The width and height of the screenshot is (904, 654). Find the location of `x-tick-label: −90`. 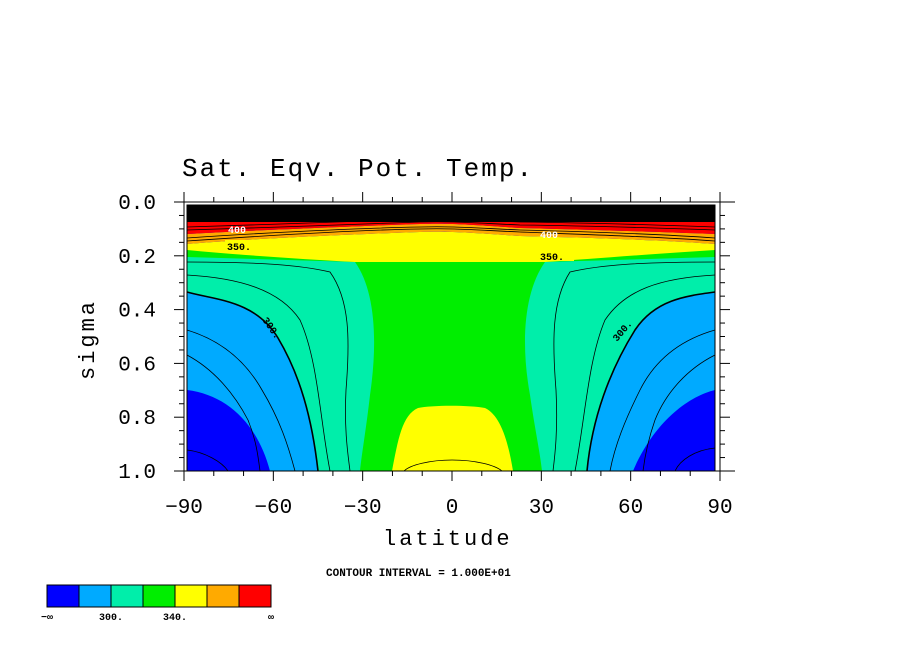

x-tick-label: −90 is located at coordinates (184, 508).